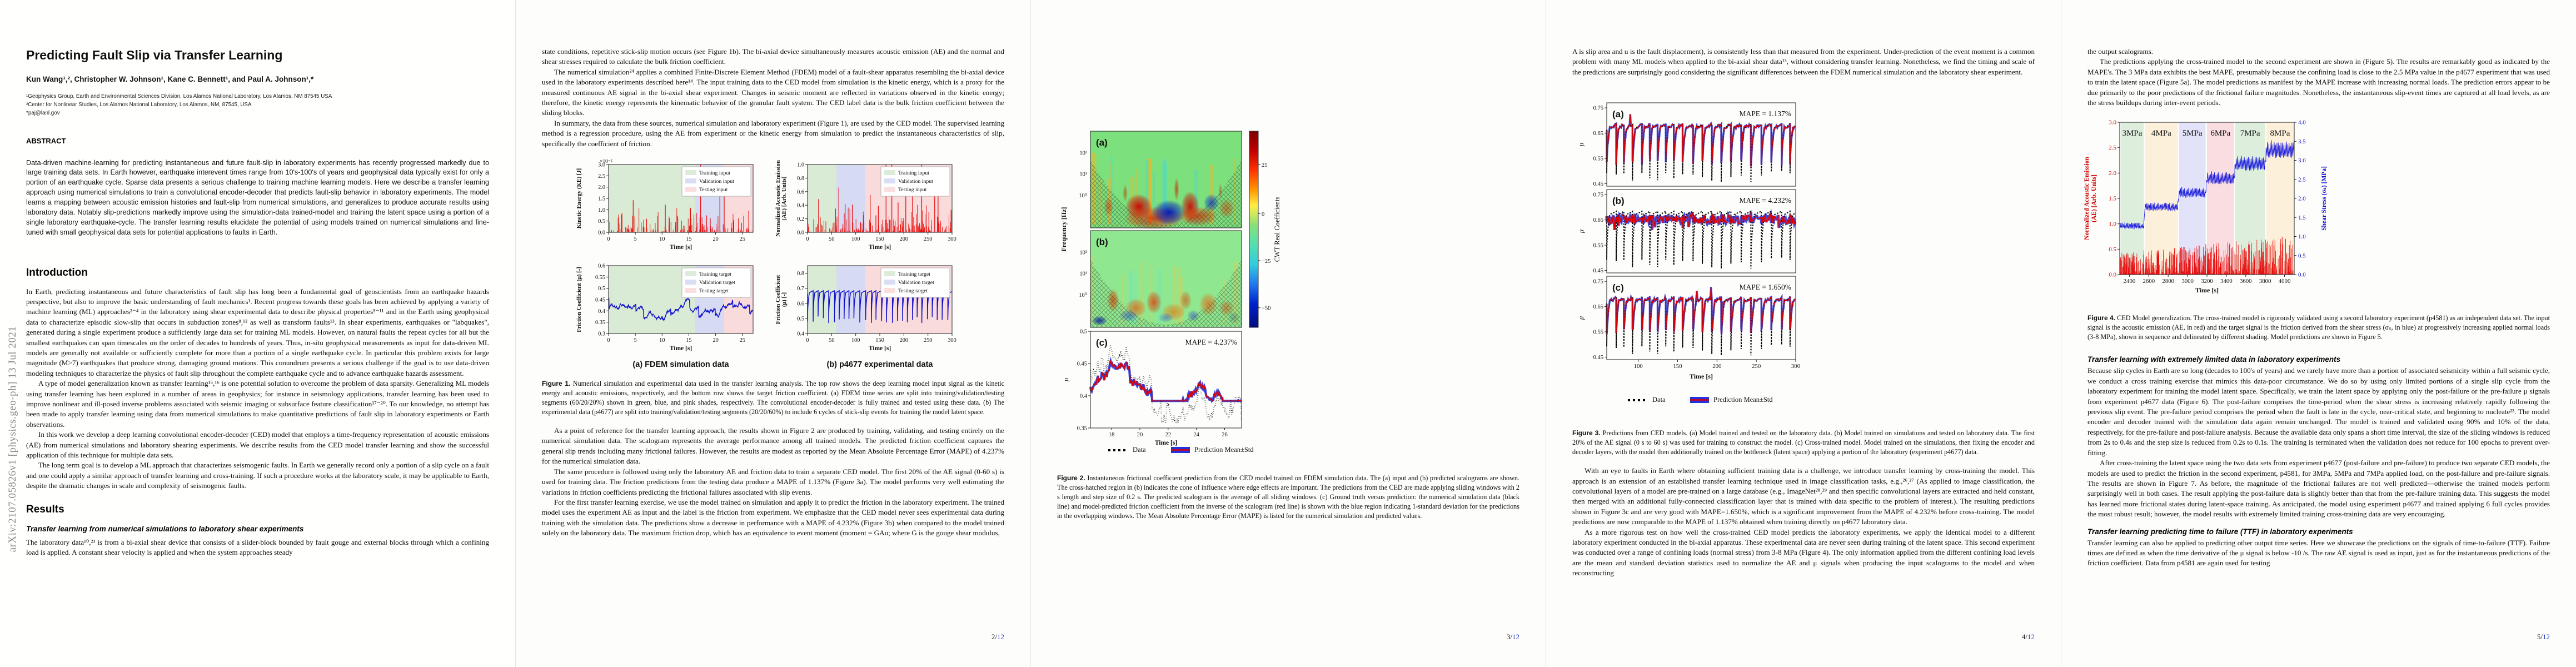 The image size is (2576, 667). I want to click on figure-3-caption-label: Figure 3., so click(1586, 433).